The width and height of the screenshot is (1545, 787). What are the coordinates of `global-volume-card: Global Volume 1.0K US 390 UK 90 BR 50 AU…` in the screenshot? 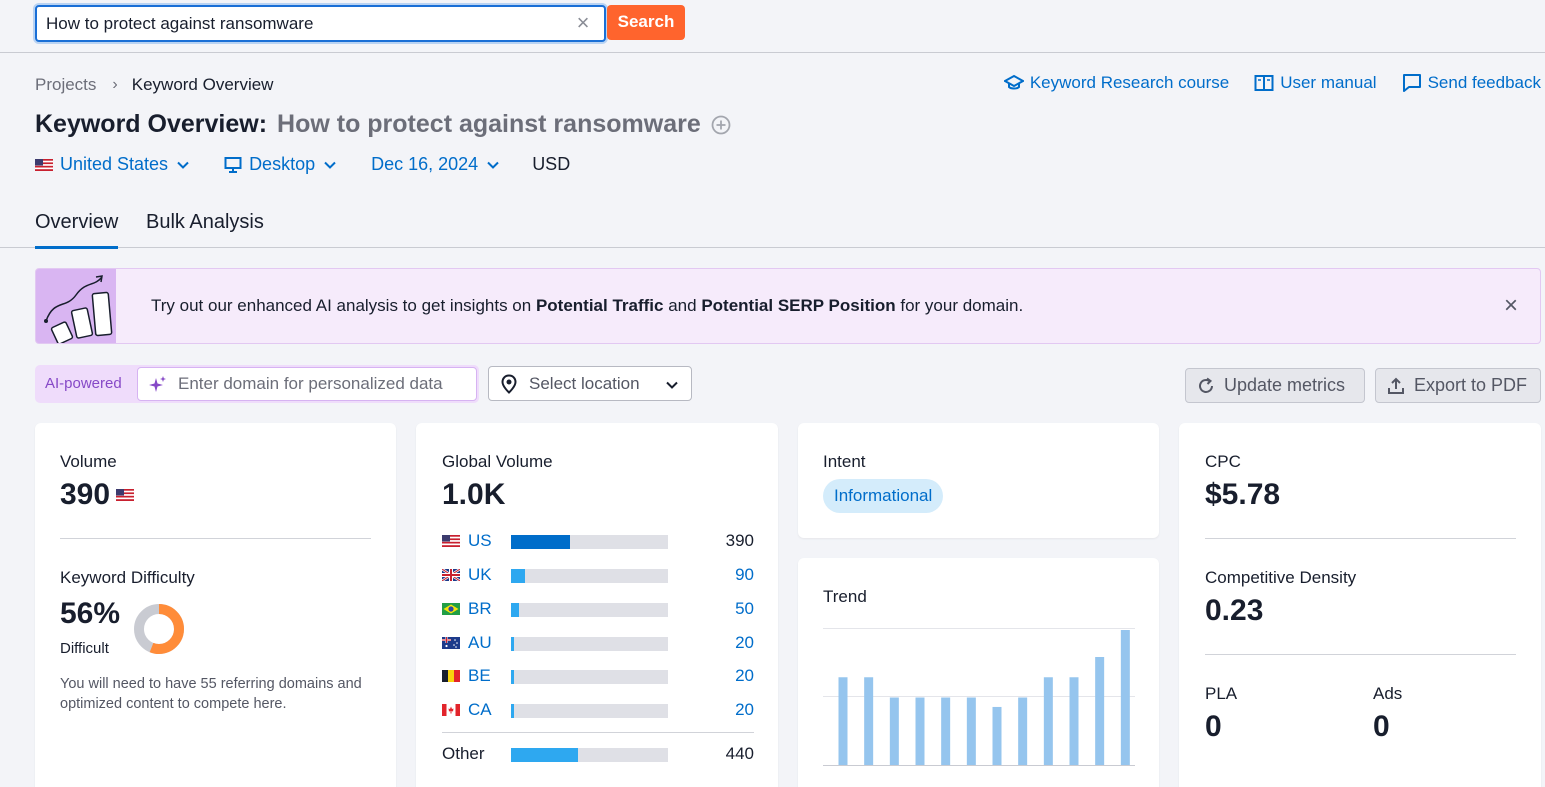 It's located at (597, 605).